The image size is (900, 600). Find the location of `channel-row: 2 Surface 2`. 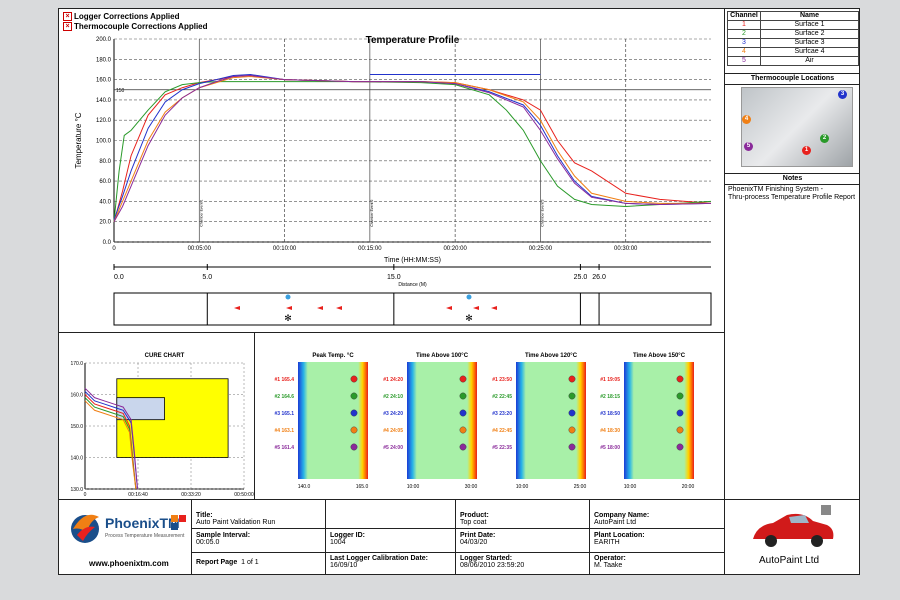

channel-row: 2 Surface 2 is located at coordinates (793, 34).